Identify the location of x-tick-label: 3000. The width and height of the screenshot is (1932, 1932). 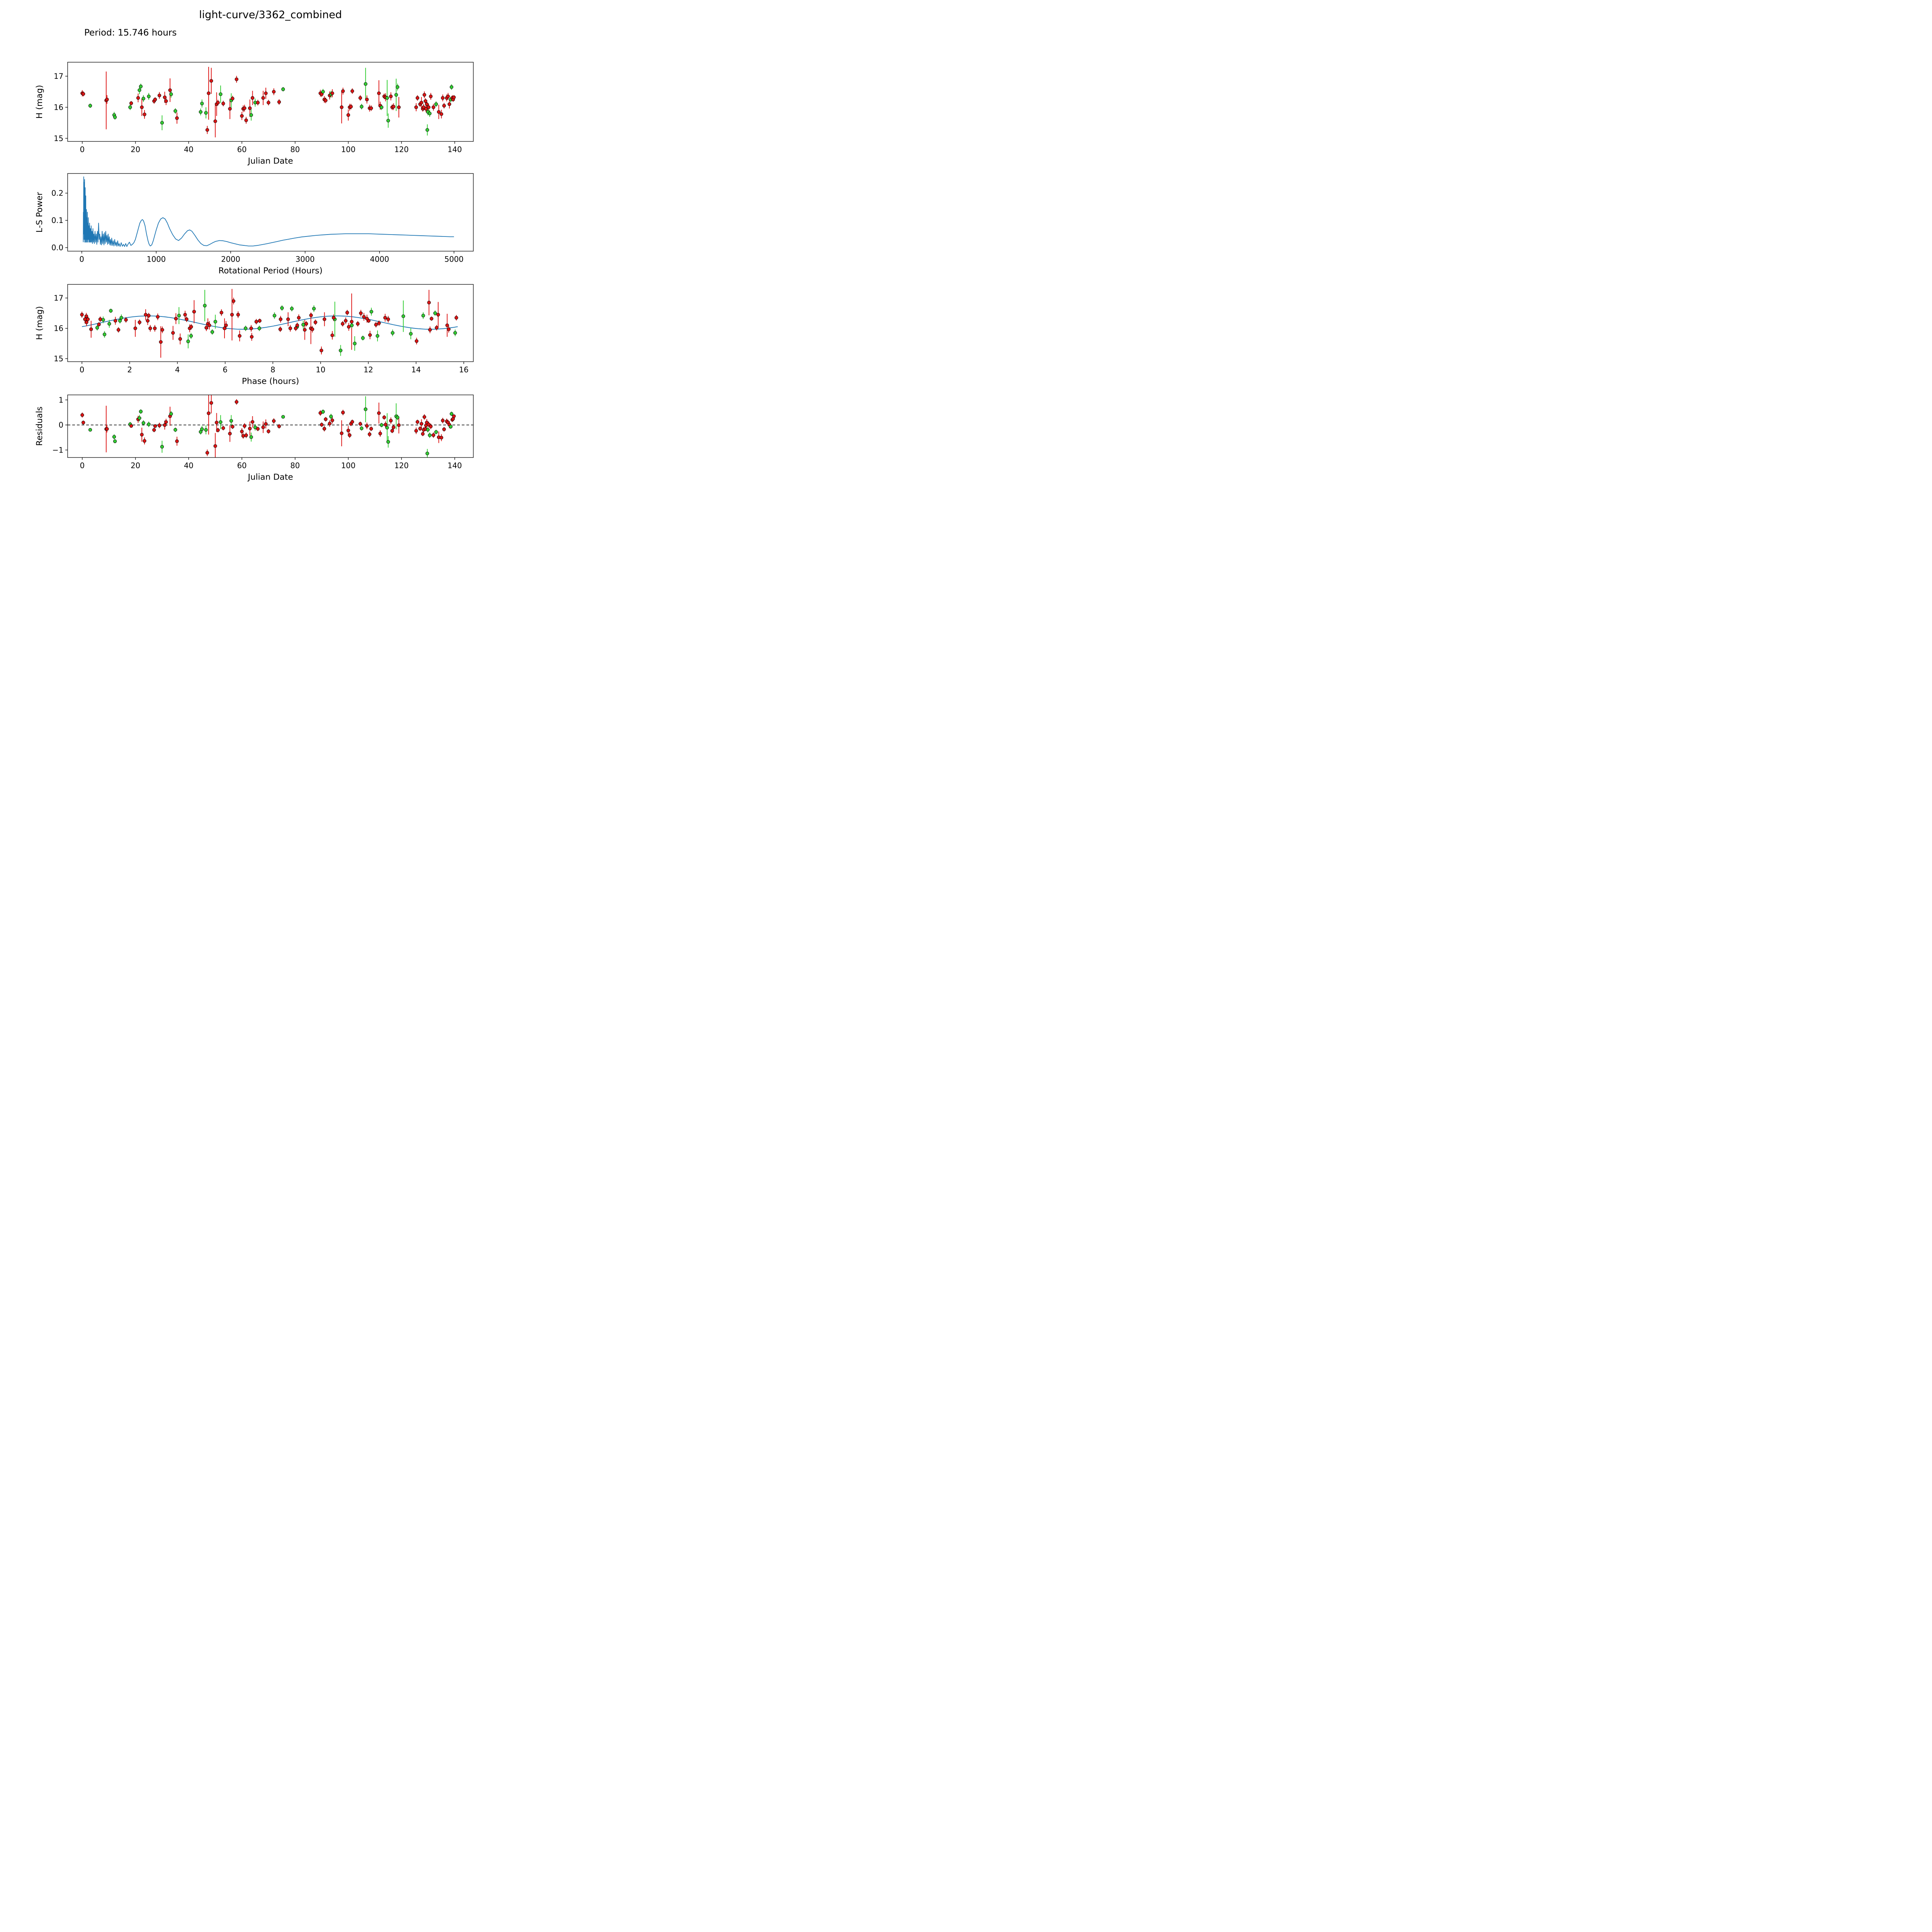
(305, 259).